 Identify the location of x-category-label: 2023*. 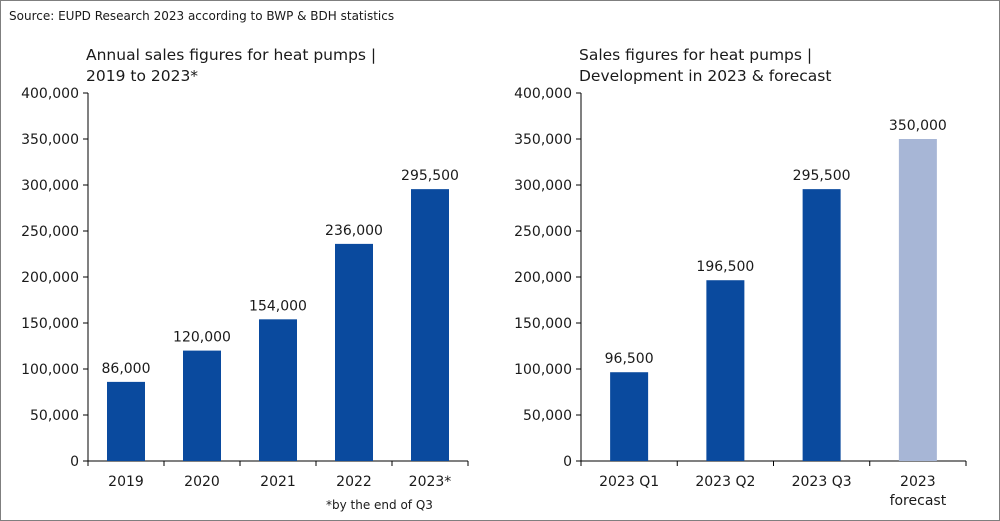
(430, 482).